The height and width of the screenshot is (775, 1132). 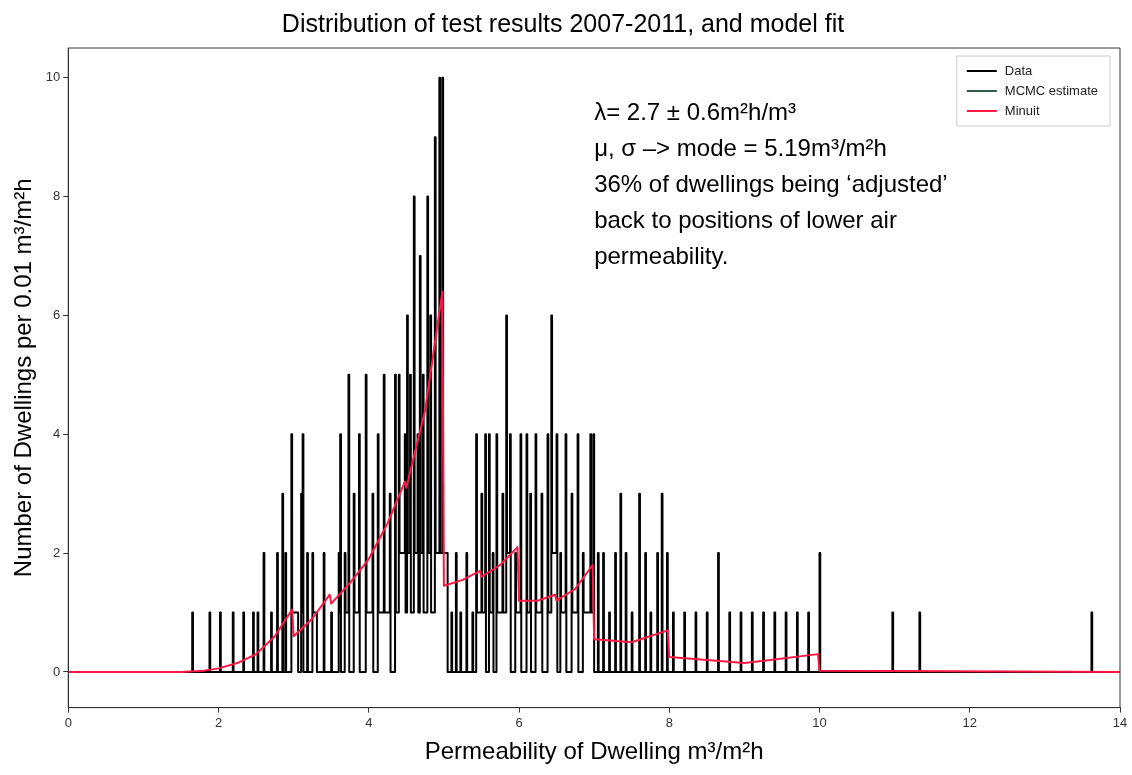 What do you see at coordinates (594, 751) in the screenshot?
I see `x-axis-title: Permeability of Dwelling m³/m²h` at bounding box center [594, 751].